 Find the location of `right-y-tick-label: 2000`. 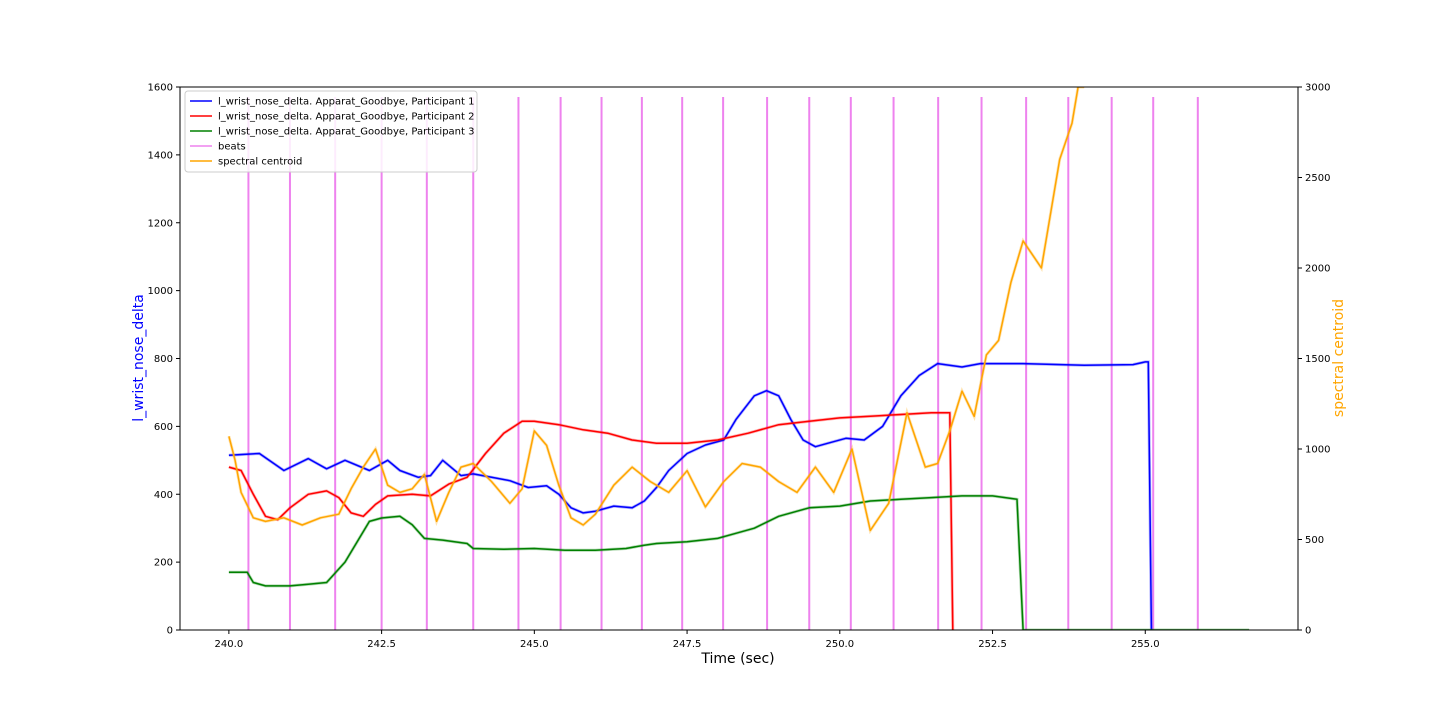

right-y-tick-label: 2000 is located at coordinates (1317, 269).